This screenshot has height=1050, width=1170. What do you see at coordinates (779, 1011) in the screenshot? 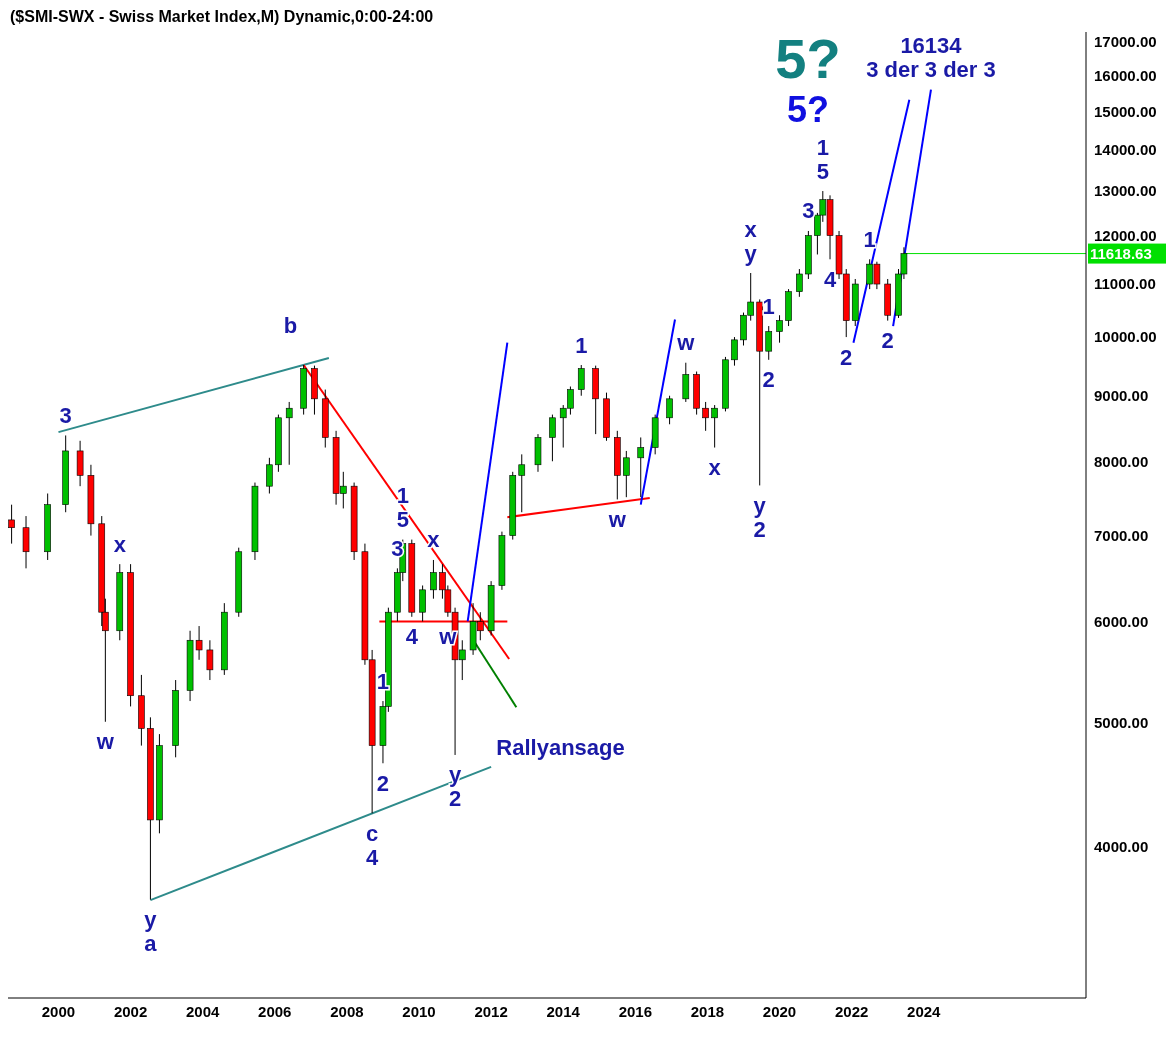
I see `x-tick-label: 2020` at bounding box center [779, 1011].